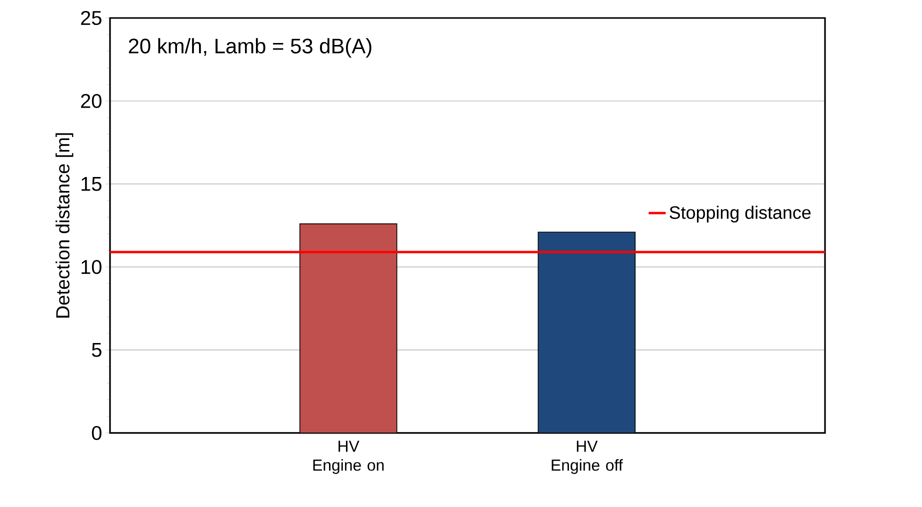 The width and height of the screenshot is (922, 507). I want to click on annotation: 20 km/h, Lamb = 53 dB(A), so click(250, 48).